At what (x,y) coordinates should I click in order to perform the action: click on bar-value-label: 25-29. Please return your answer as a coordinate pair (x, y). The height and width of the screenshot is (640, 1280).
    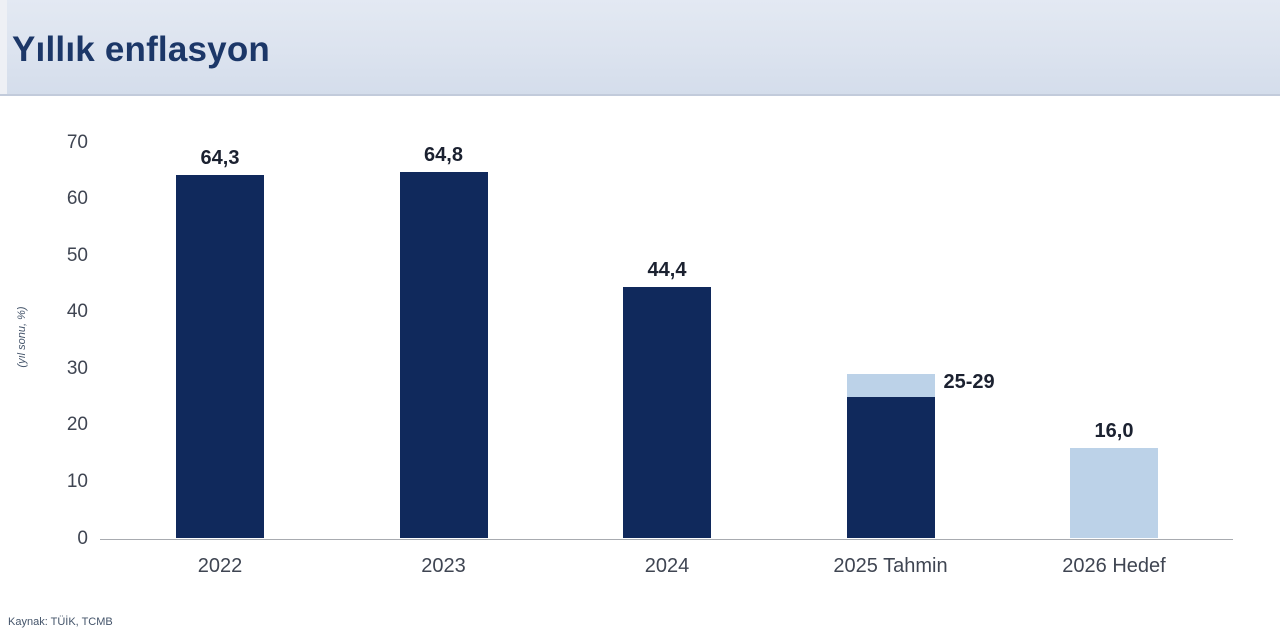
    Looking at the image, I should click on (969, 382).